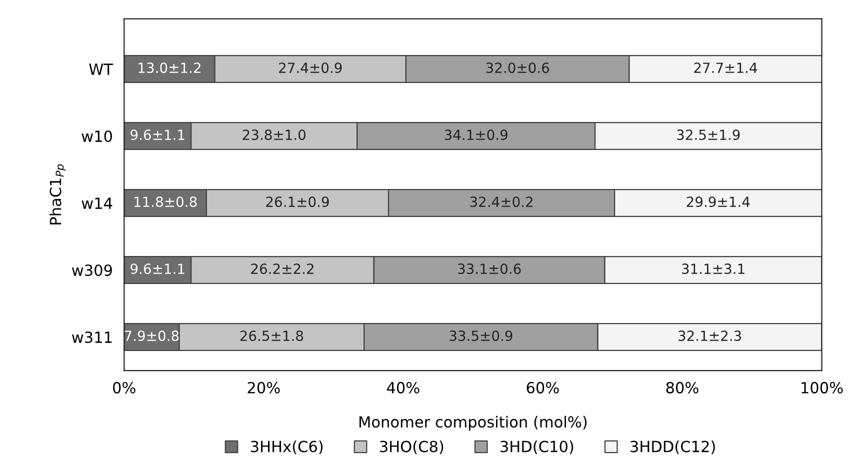 This screenshot has height=469, width=856. I want to click on legend-label: 3HHx(C6), so click(287, 447).